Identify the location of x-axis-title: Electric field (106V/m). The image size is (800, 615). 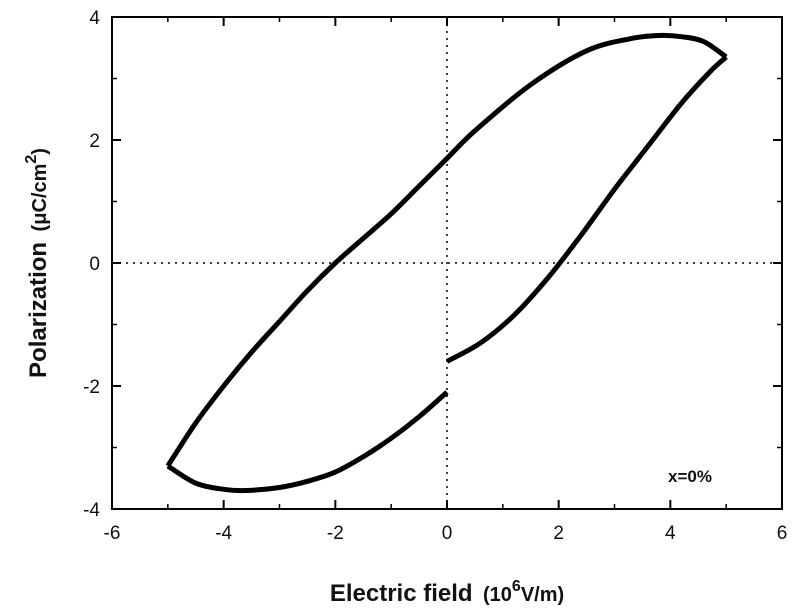
(447, 592).